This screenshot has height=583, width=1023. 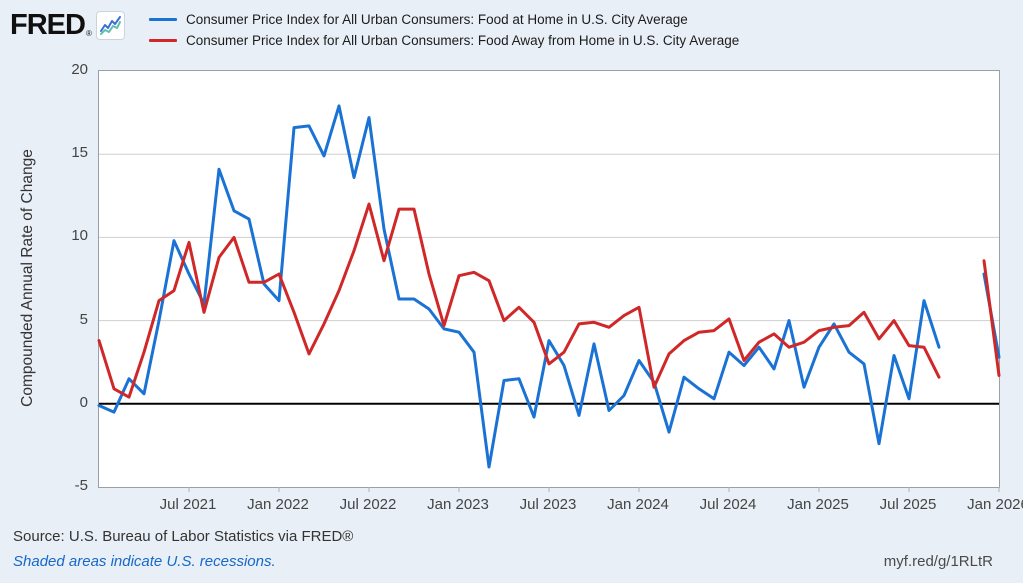 I want to click on x-axis-tick-label: Jan 2026, so click(x=995, y=504).